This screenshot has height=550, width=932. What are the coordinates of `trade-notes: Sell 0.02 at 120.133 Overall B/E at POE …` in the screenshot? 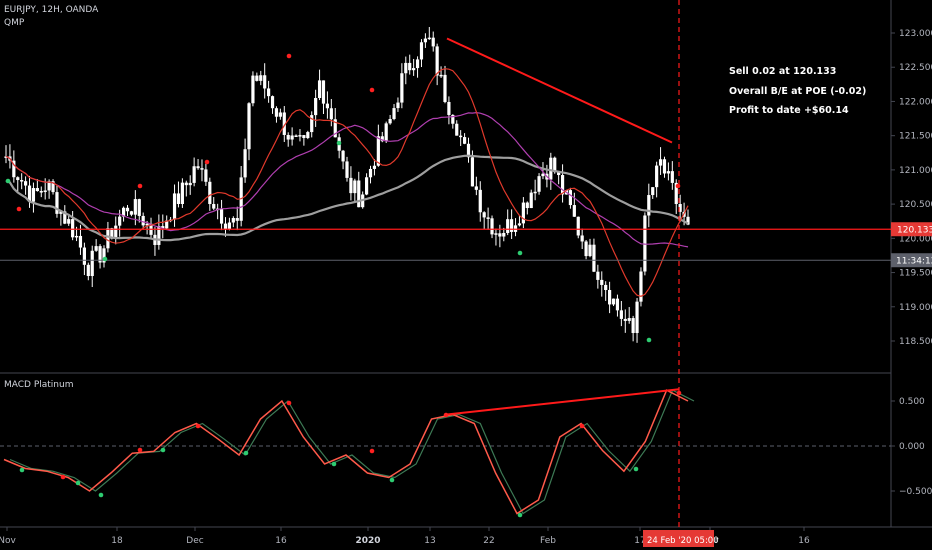 It's located at (797, 91).